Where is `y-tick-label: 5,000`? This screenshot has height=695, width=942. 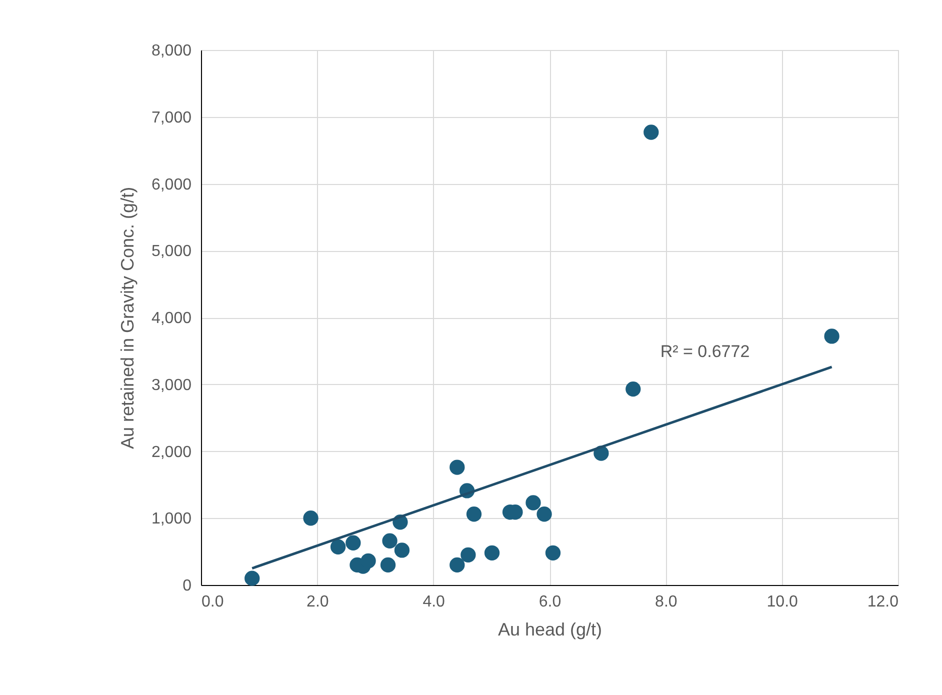 y-tick-label: 5,000 is located at coordinates (171, 251).